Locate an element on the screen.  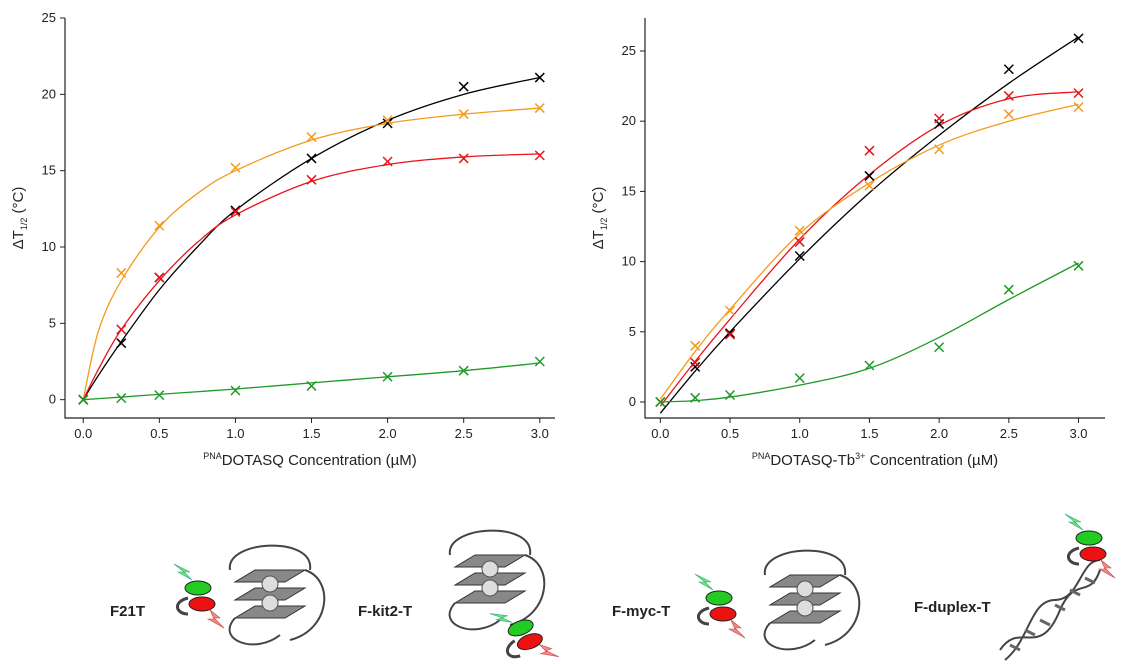
y-axis-label: ΔT1/2 (°C) is located at coordinates (19, 218).